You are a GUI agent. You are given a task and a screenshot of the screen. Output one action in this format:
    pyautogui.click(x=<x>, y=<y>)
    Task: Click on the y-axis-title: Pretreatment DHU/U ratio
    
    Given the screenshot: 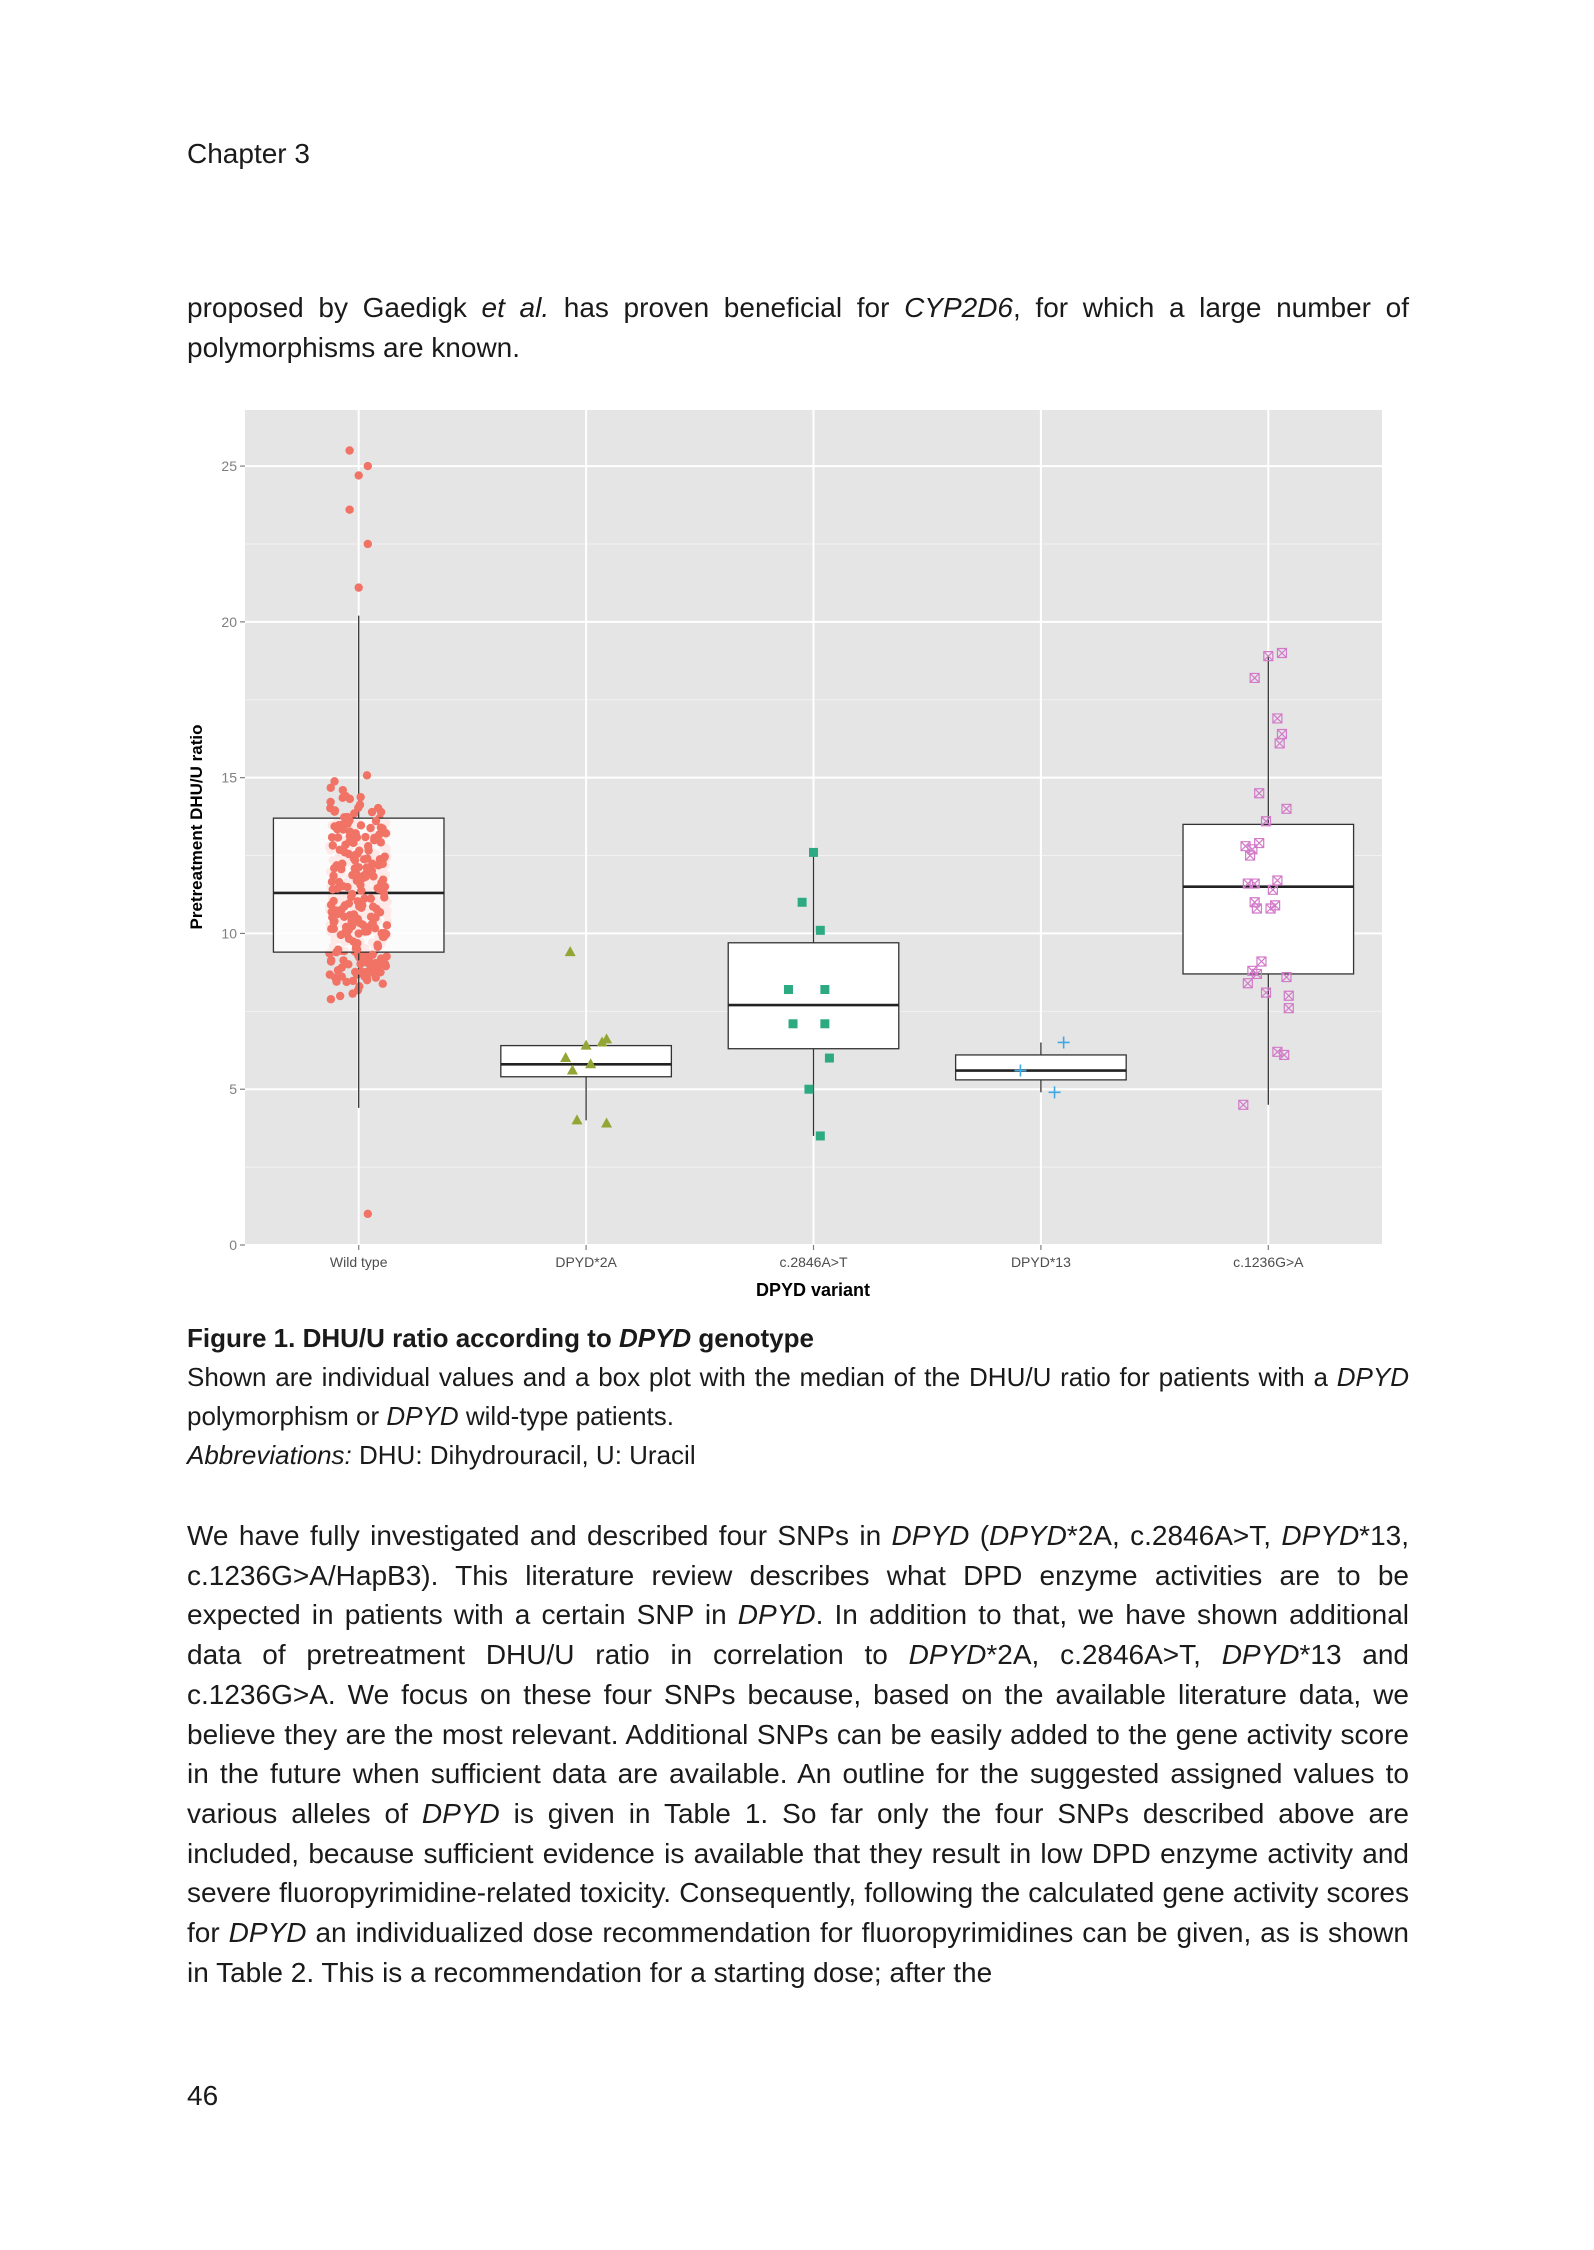 What is the action you would take?
    pyautogui.click(x=196, y=827)
    